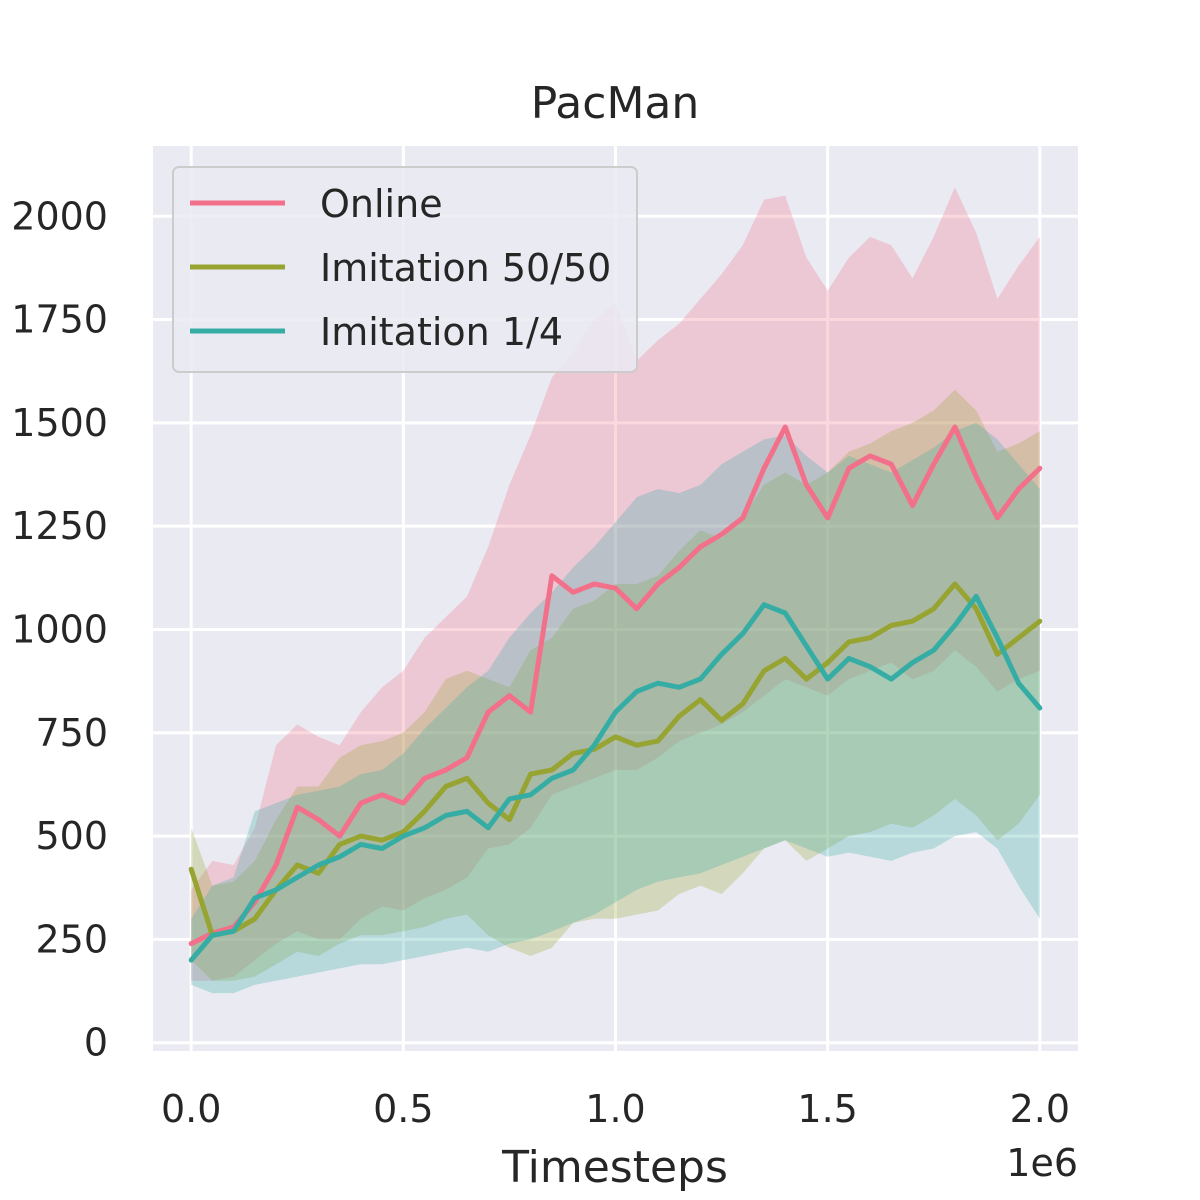 This screenshot has height=1200, width=1200. What do you see at coordinates (59, 423) in the screenshot?
I see `y-tick-label: 1500` at bounding box center [59, 423].